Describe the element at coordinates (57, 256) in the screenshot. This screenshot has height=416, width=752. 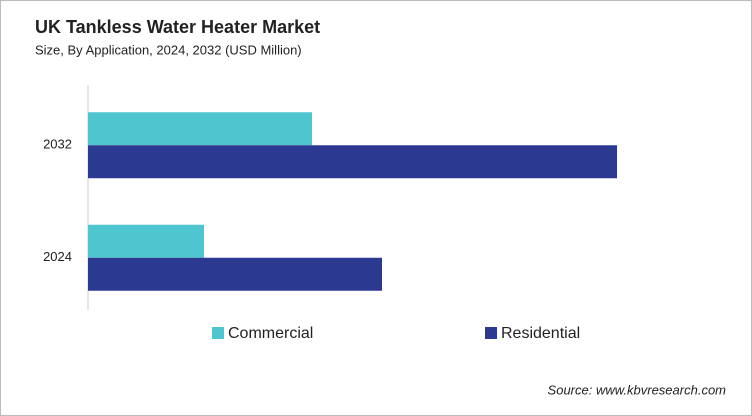
I see `y-tick-label: 2024` at that location.